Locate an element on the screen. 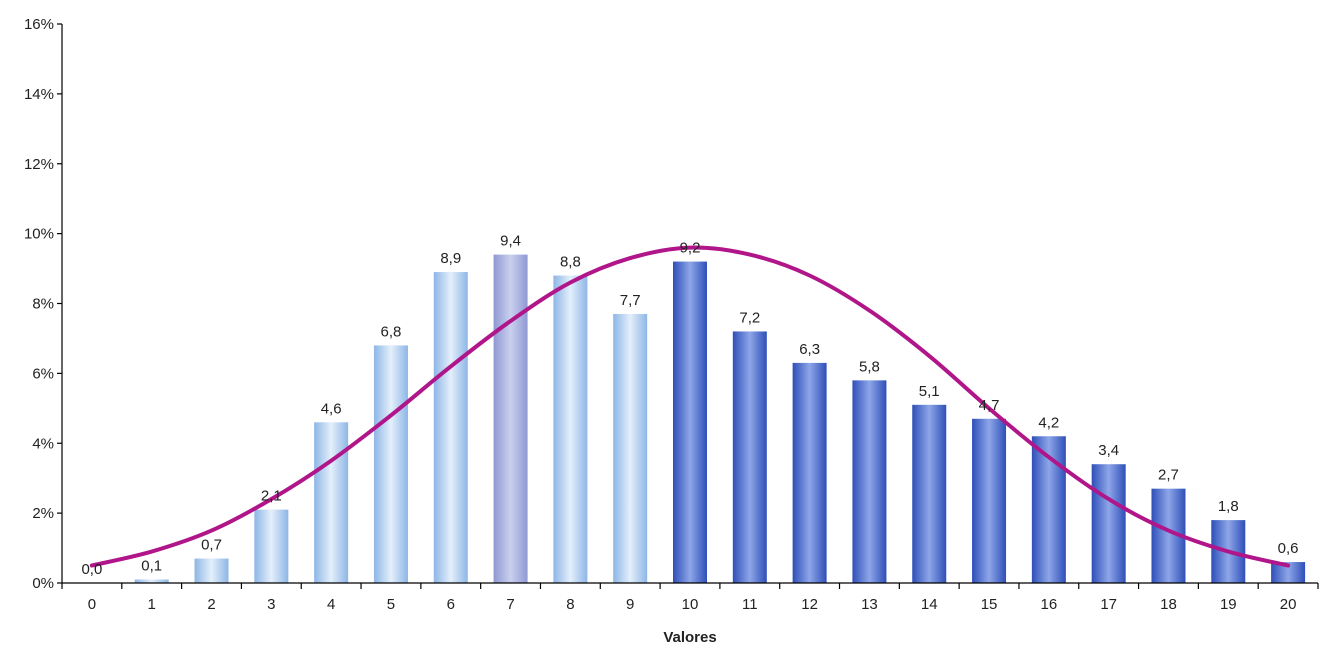  x-tick-label: 15 is located at coordinates (989, 604).